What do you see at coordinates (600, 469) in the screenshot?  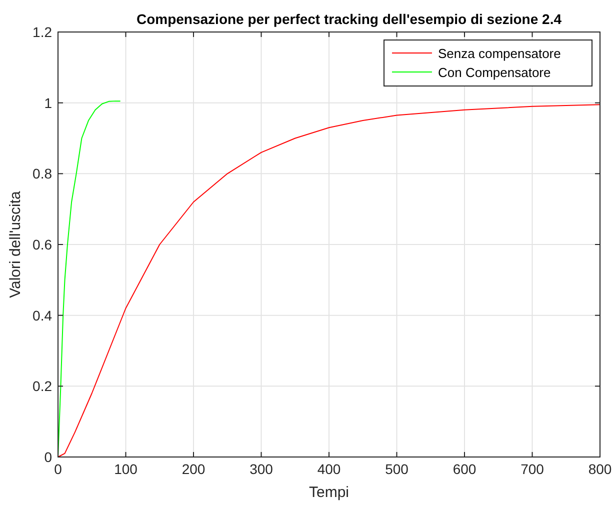 I see `x-tick-label: 800` at bounding box center [600, 469].